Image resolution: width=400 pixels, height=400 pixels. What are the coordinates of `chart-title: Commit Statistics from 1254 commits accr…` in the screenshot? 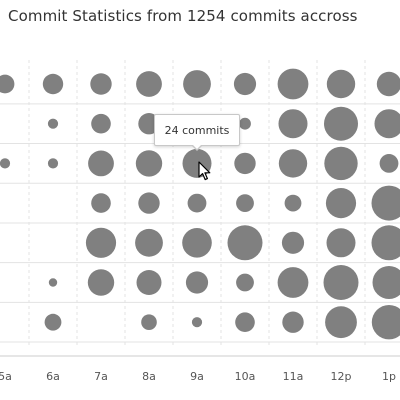 It's located at (183, 16).